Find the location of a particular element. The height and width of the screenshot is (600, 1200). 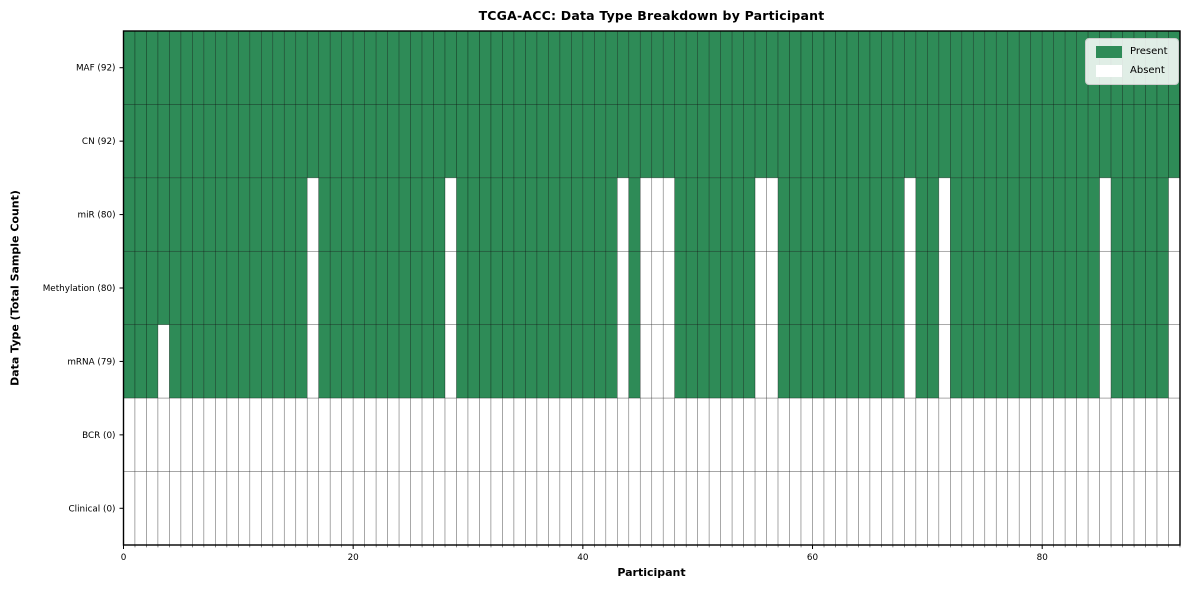

legend-item-present: Present is located at coordinates (1132, 52).